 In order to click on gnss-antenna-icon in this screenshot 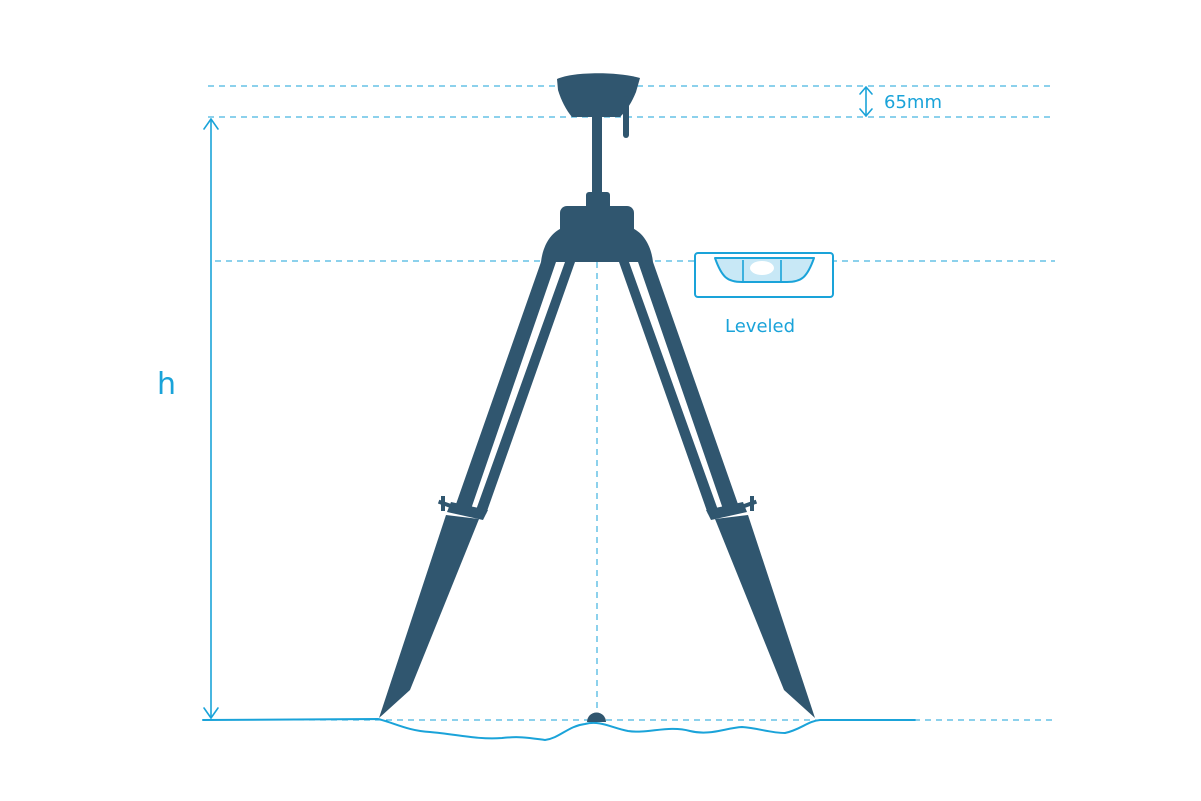, I will do `click(598, 134)`.